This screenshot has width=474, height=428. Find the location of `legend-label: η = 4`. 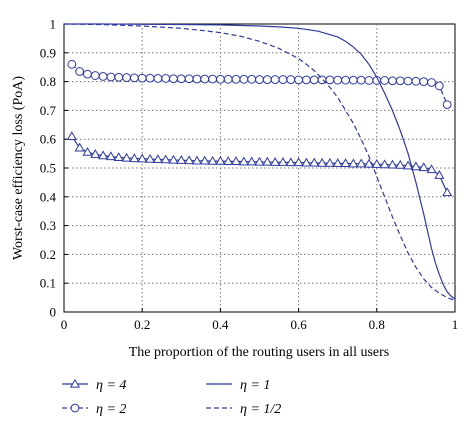

legend-label: η = 4 is located at coordinates (111, 385).